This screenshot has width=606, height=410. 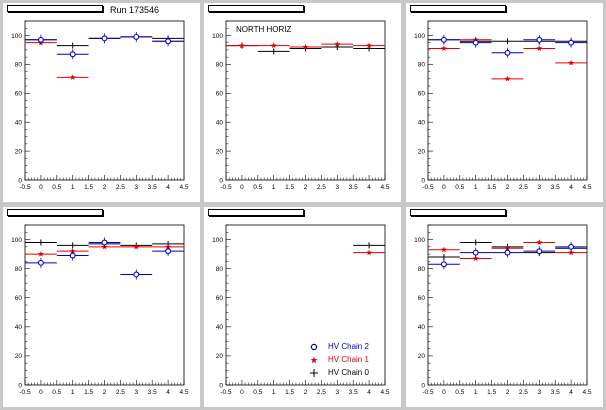 What do you see at coordinates (135, 10) in the screenshot?
I see `run-label: Run 173546` at bounding box center [135, 10].